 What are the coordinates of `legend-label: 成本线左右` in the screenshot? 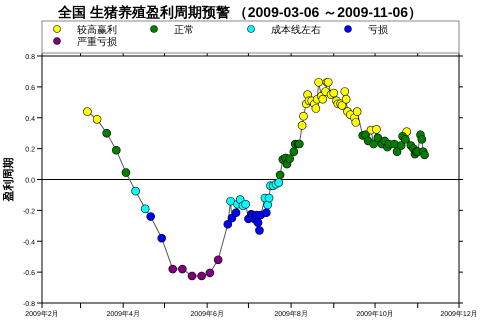 It's located at (296, 30).